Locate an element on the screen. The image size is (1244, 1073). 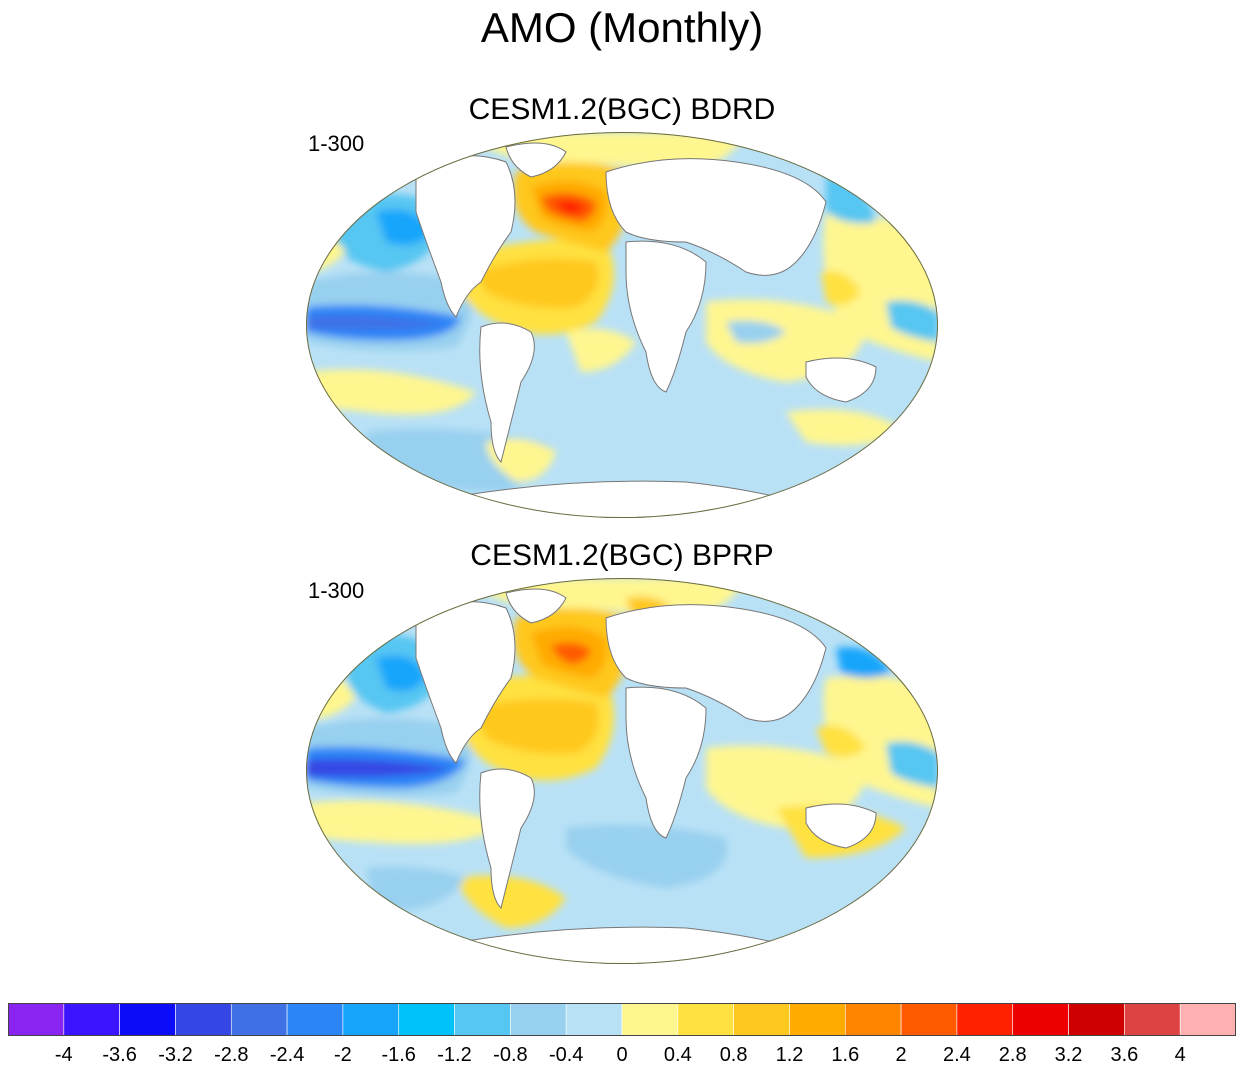
colorbar is located at coordinates (622, 1019).